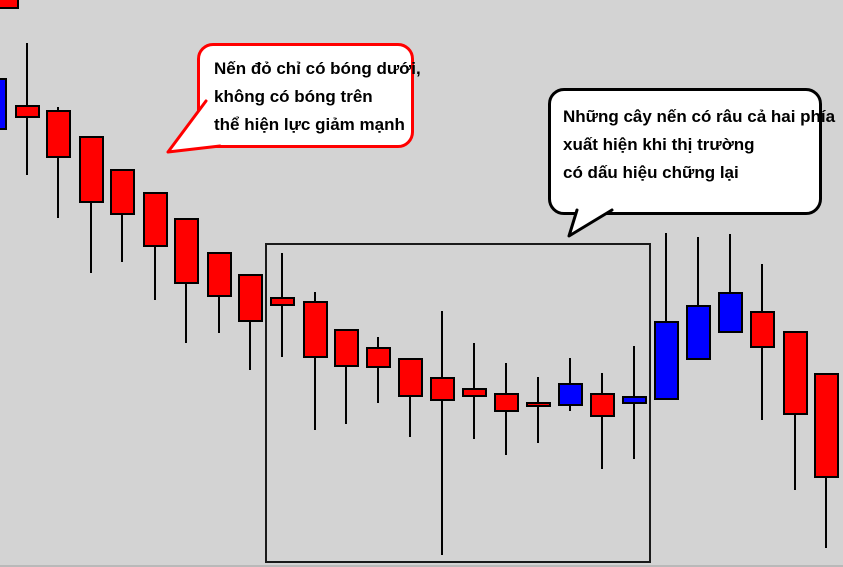  Describe the element at coordinates (651, 172) in the screenshot. I see `annotation-black-line-3: có dấu hiệu chững lại` at that location.